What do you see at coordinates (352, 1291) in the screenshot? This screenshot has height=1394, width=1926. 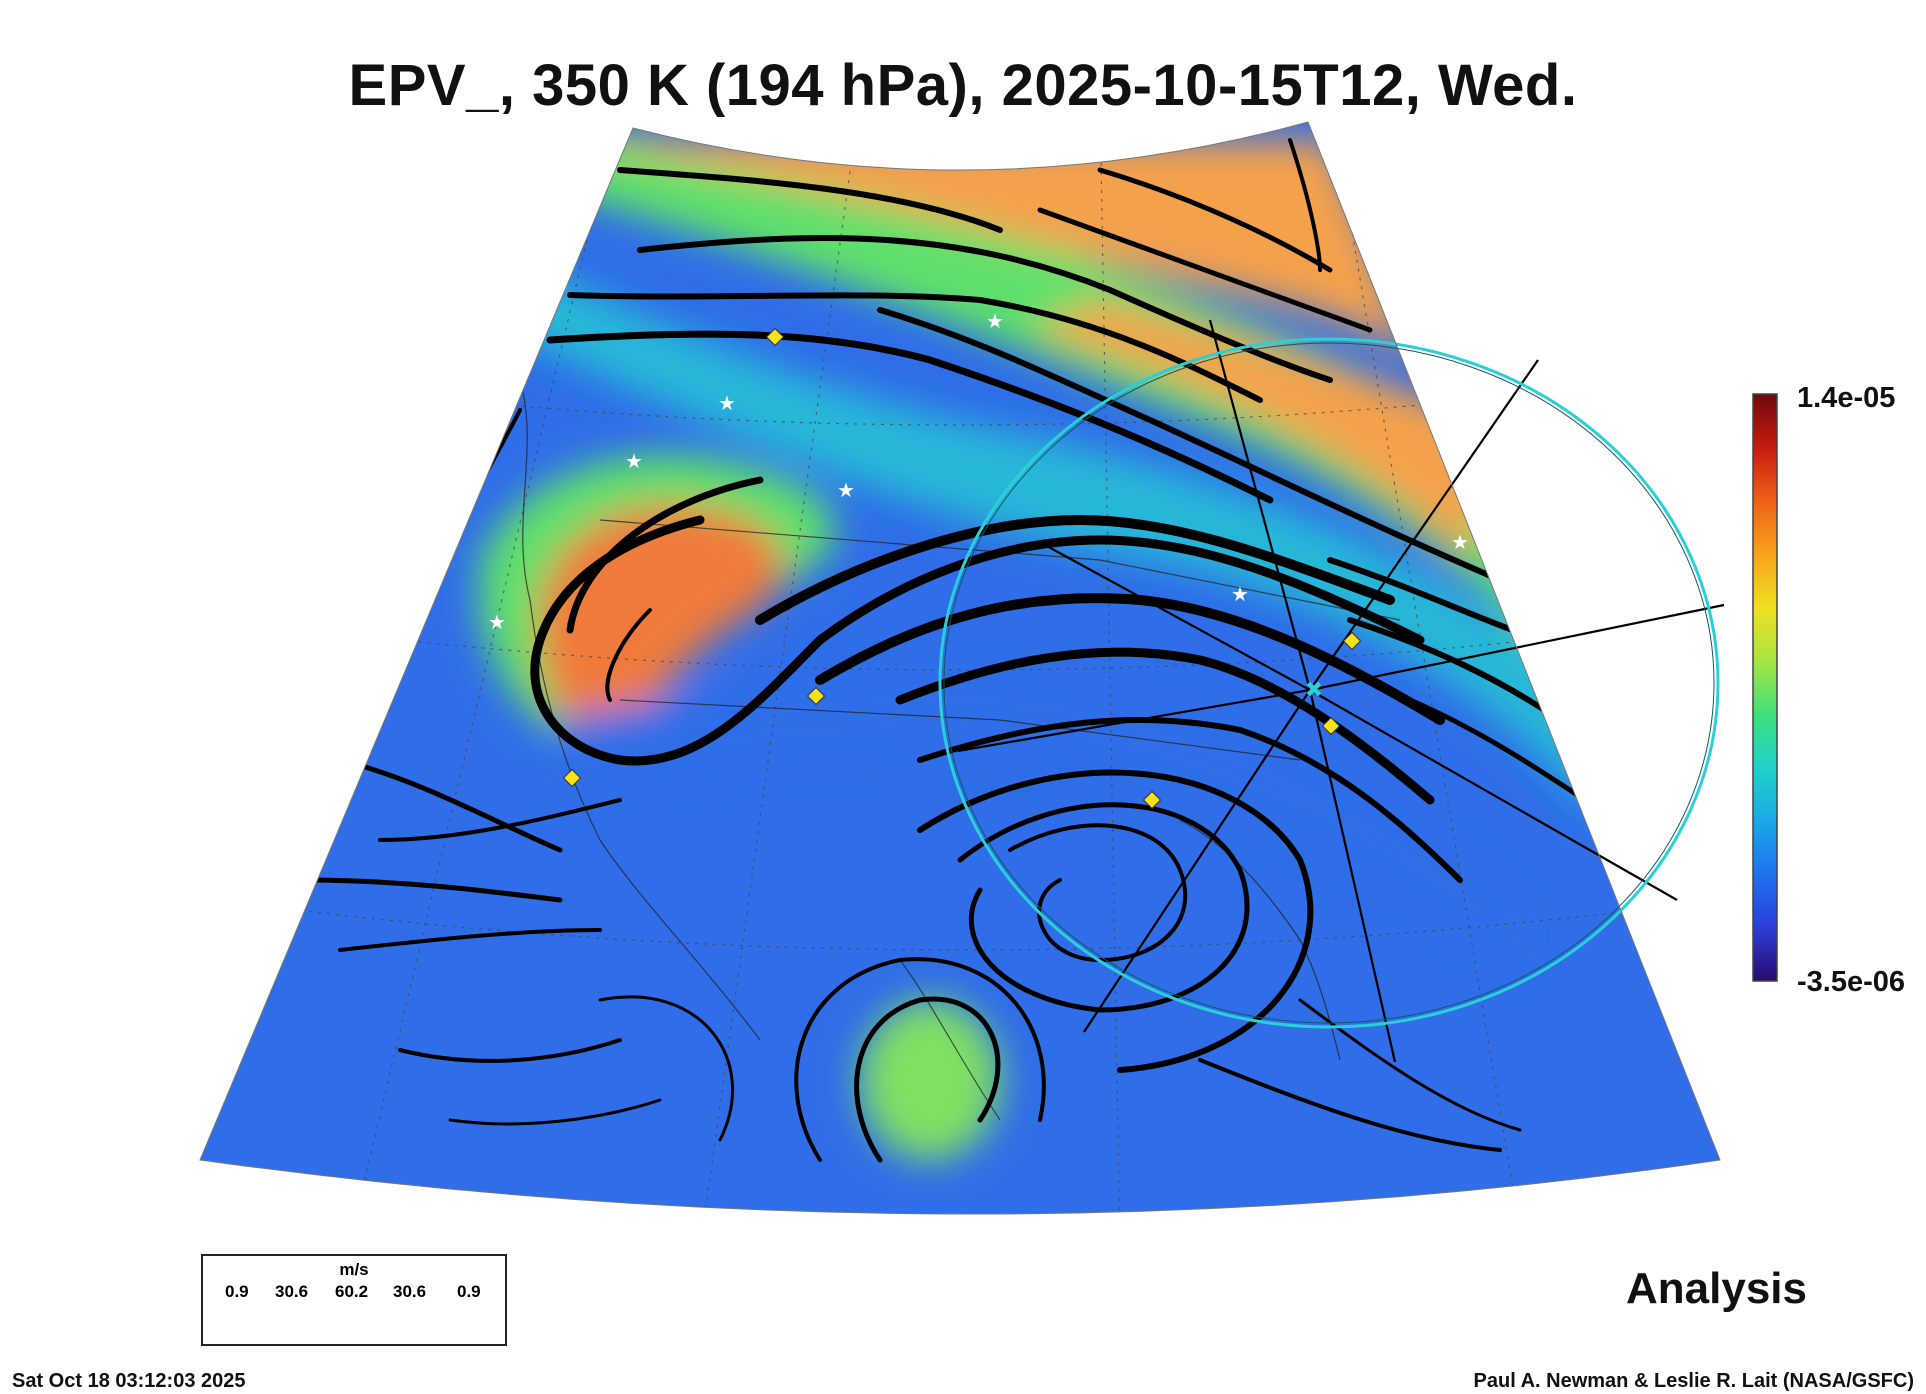 I see `wind-legend-value: 60.2` at bounding box center [352, 1291].